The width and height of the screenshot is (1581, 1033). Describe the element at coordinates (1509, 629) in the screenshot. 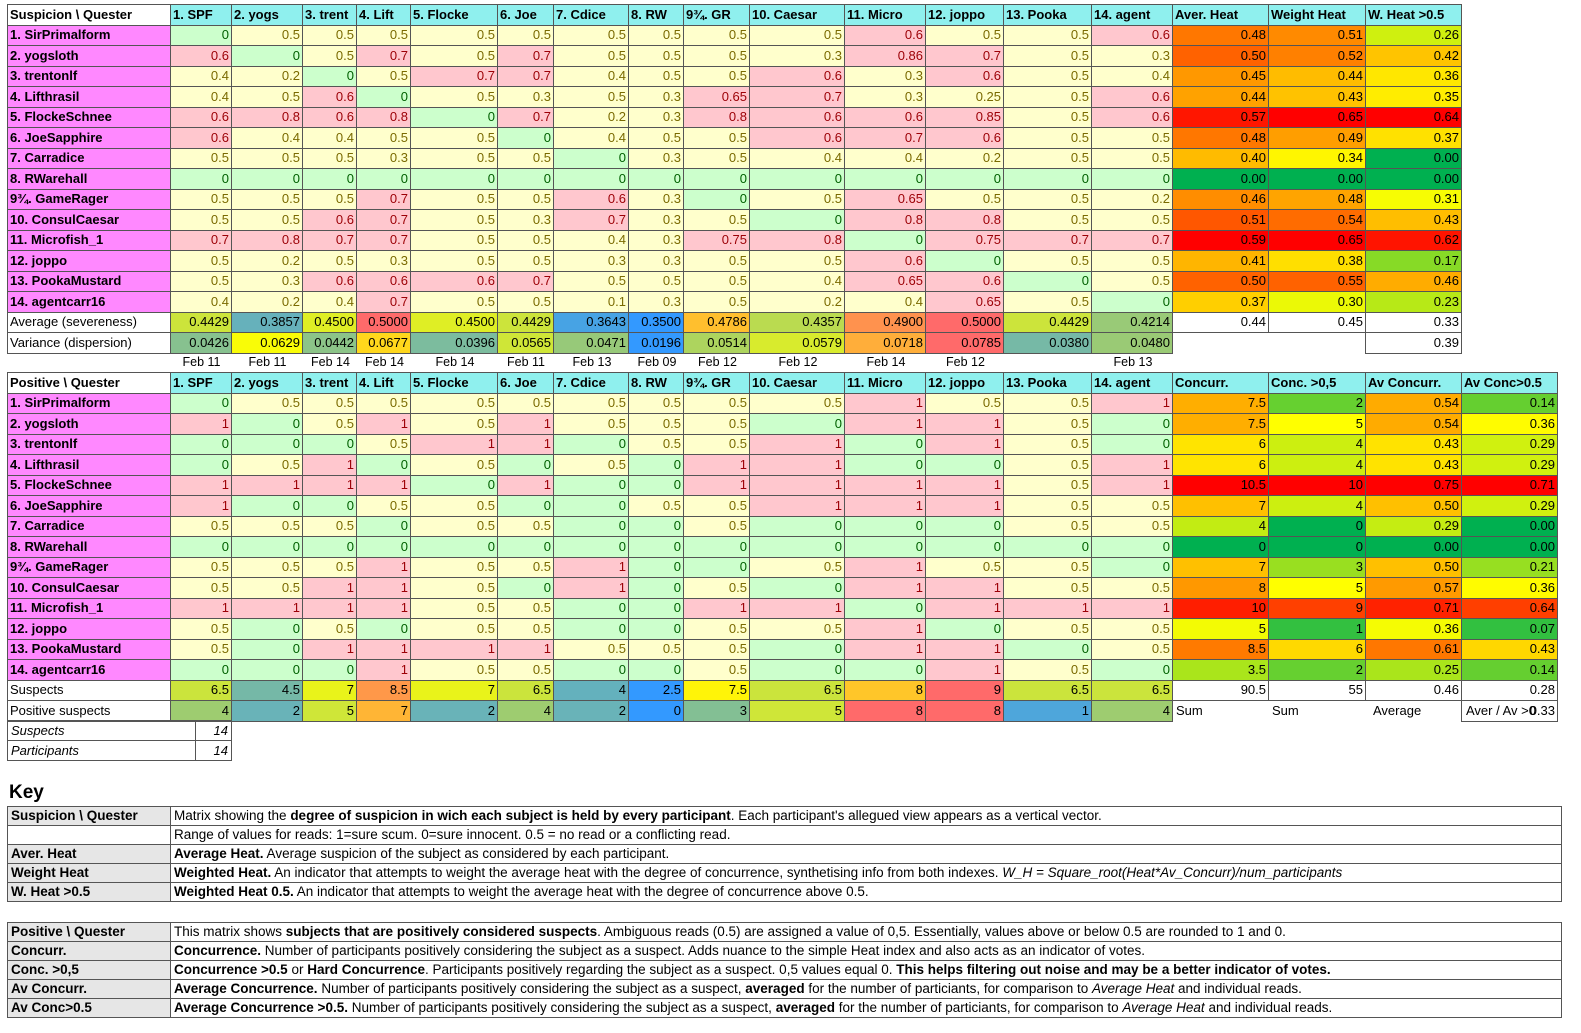

I see `summary-cell: 0.07` at that location.